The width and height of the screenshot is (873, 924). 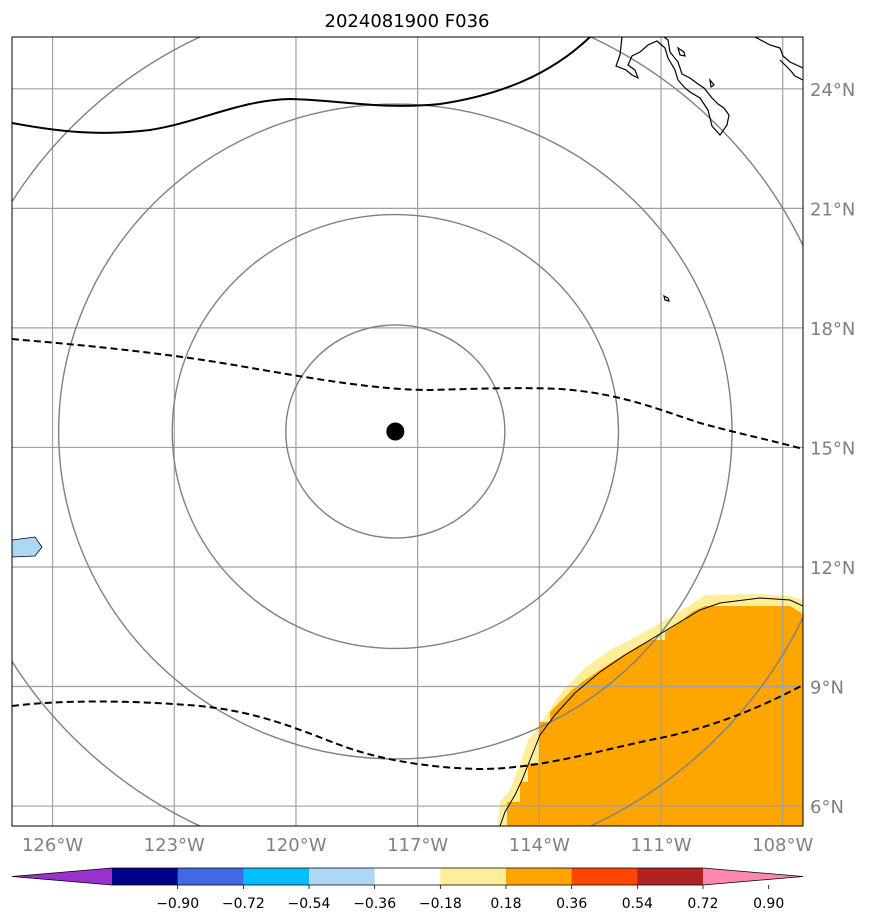 I want to click on lon-tick-label: 123°W, so click(x=174, y=845).